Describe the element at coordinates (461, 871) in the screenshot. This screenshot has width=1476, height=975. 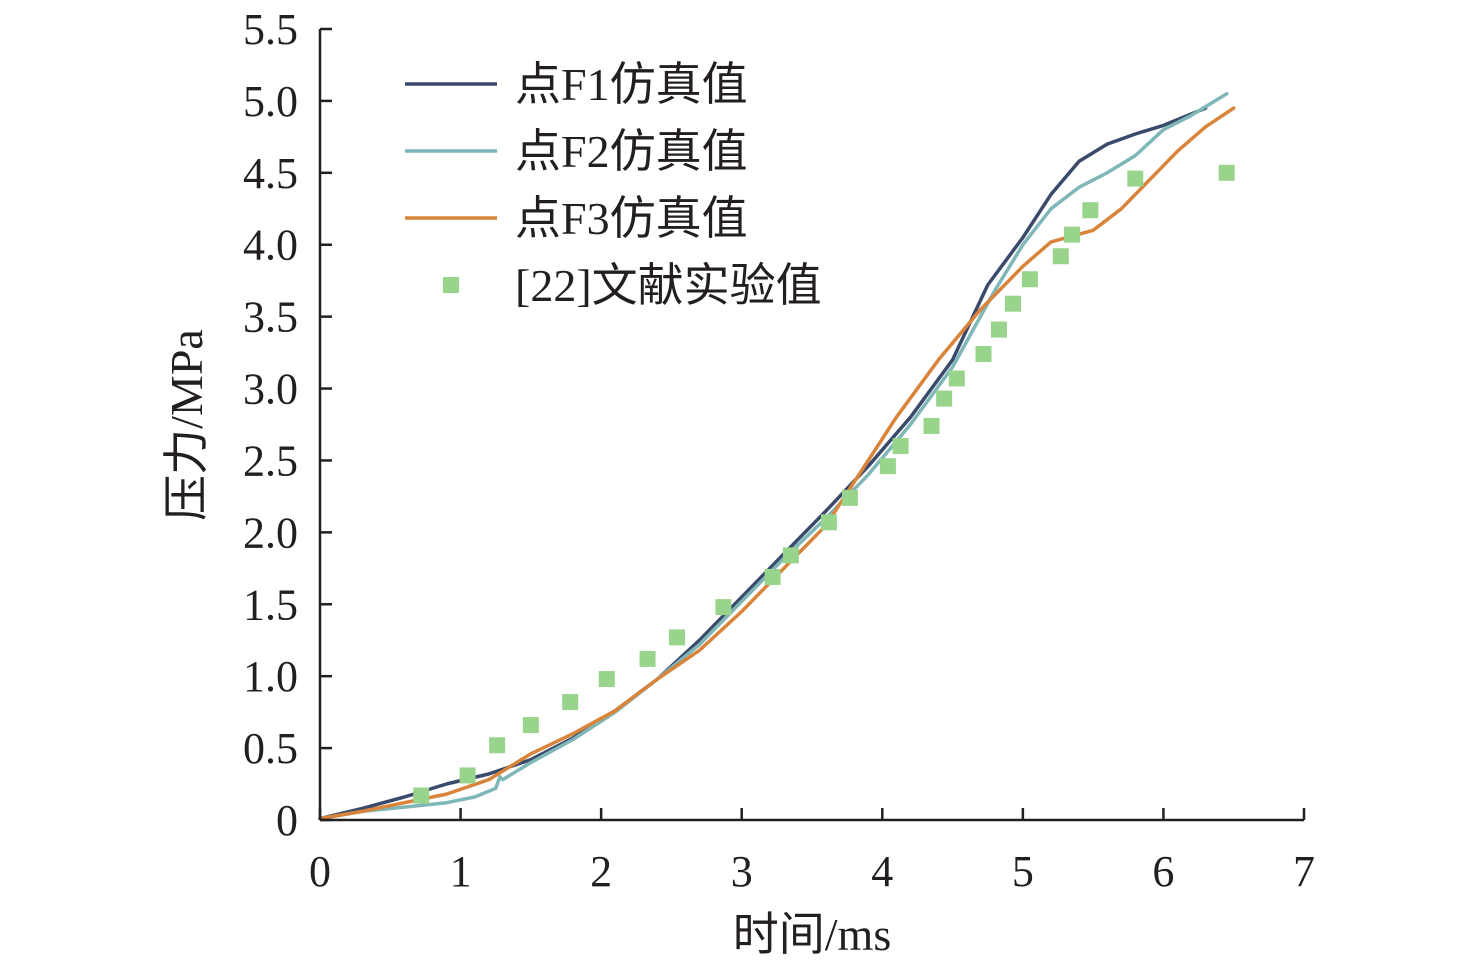
I see `x-tick-label: 1` at that location.